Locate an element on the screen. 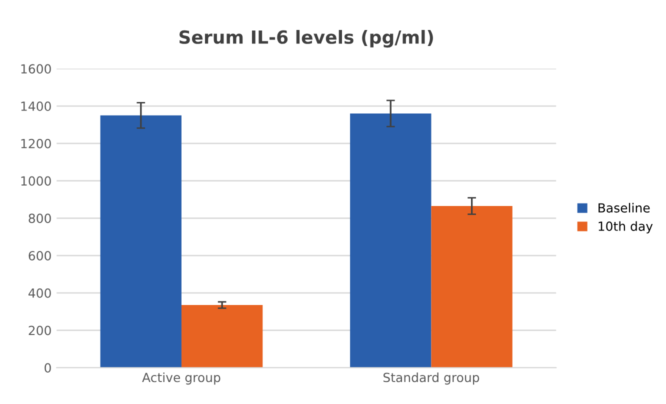 This screenshot has height=404, width=666. y-tick-label: 800 is located at coordinates (39, 219).